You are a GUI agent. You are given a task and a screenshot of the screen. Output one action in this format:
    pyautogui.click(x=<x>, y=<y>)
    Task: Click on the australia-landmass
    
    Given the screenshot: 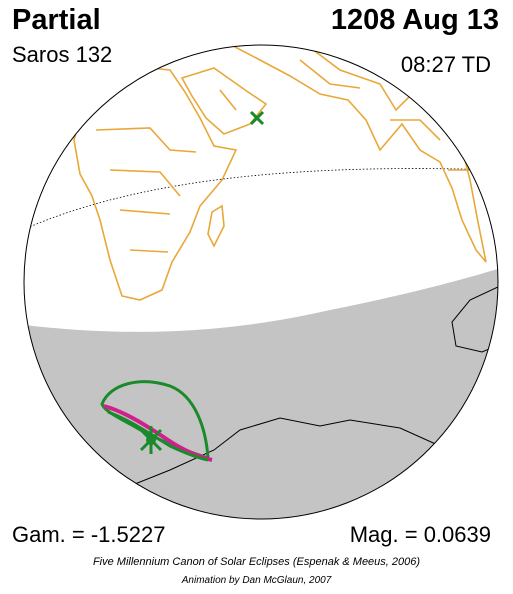 What is the action you would take?
    pyautogui.click(x=474, y=319)
    